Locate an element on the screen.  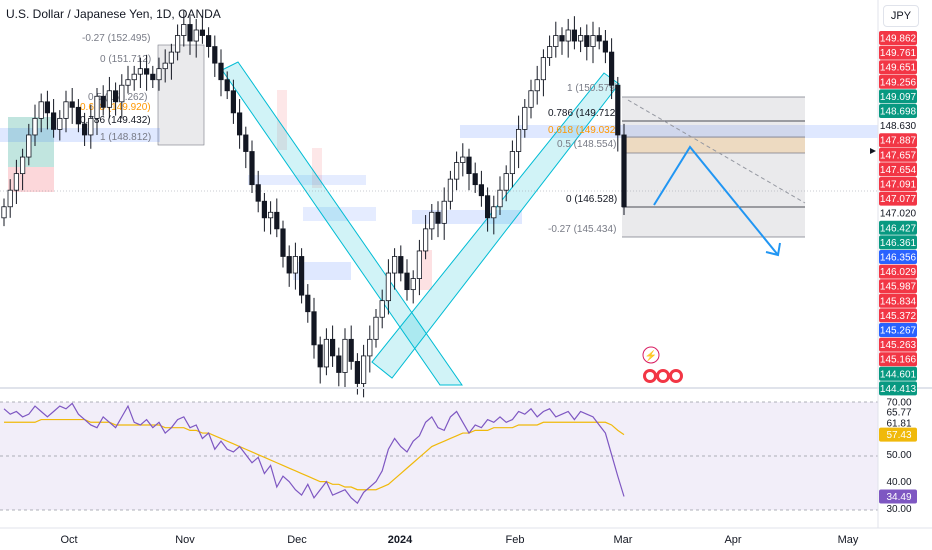
price-axis-label: 146.029 is located at coordinates (898, 271).